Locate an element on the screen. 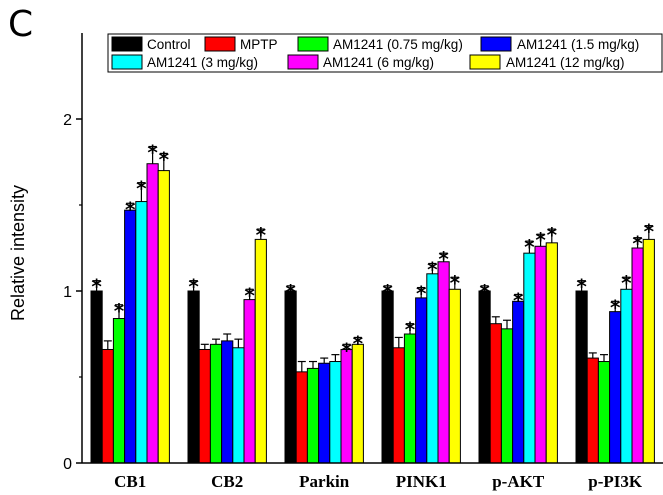 The height and width of the screenshot is (495, 663). legend-label: AM1241 (0.75 mg/kg) is located at coordinates (398, 44).